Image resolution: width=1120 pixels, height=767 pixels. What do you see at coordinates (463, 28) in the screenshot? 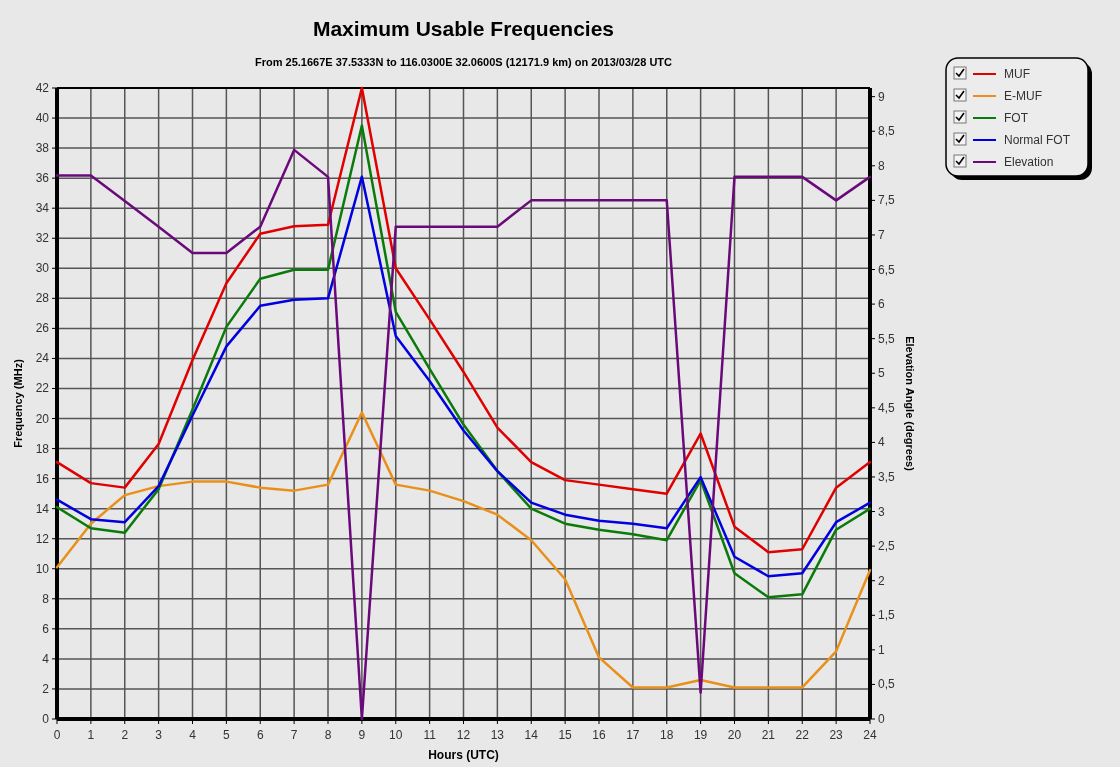
I see `chart-title: Maximum Usable Frequencies` at bounding box center [463, 28].